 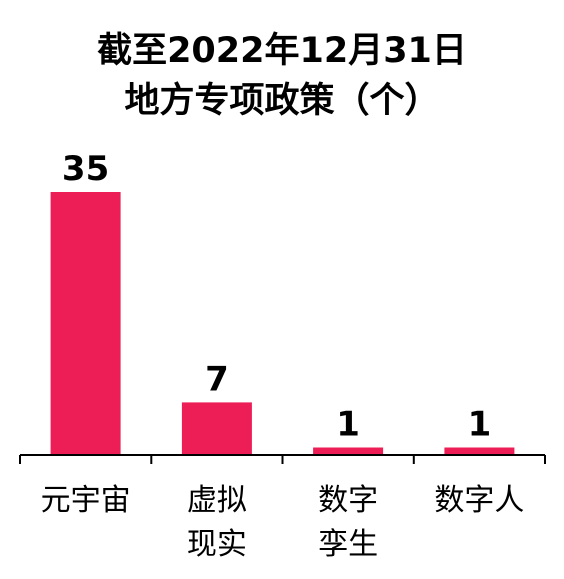 What do you see at coordinates (85, 169) in the screenshot?
I see `data-label-1: 35` at bounding box center [85, 169].